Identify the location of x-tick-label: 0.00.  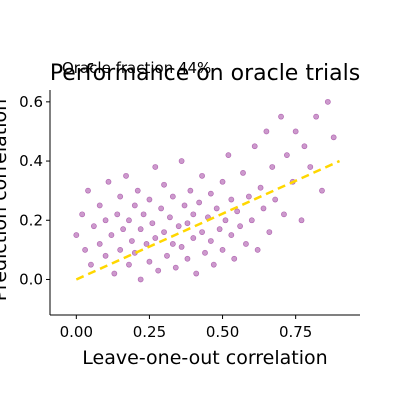
(76, 332).